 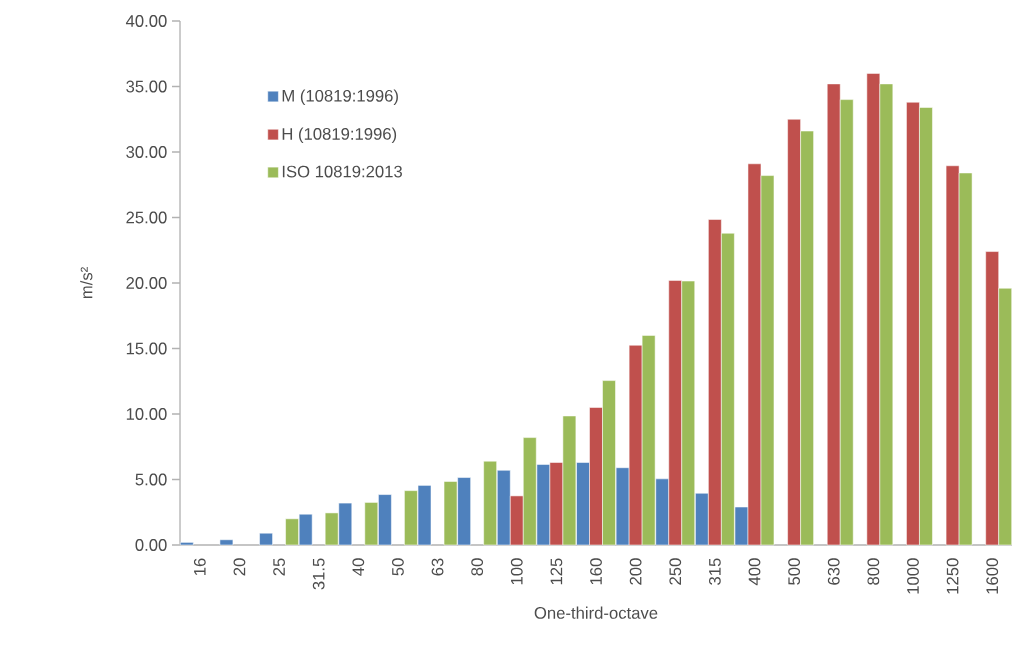 I want to click on y-tick-label: 40.00, so click(x=146, y=21).